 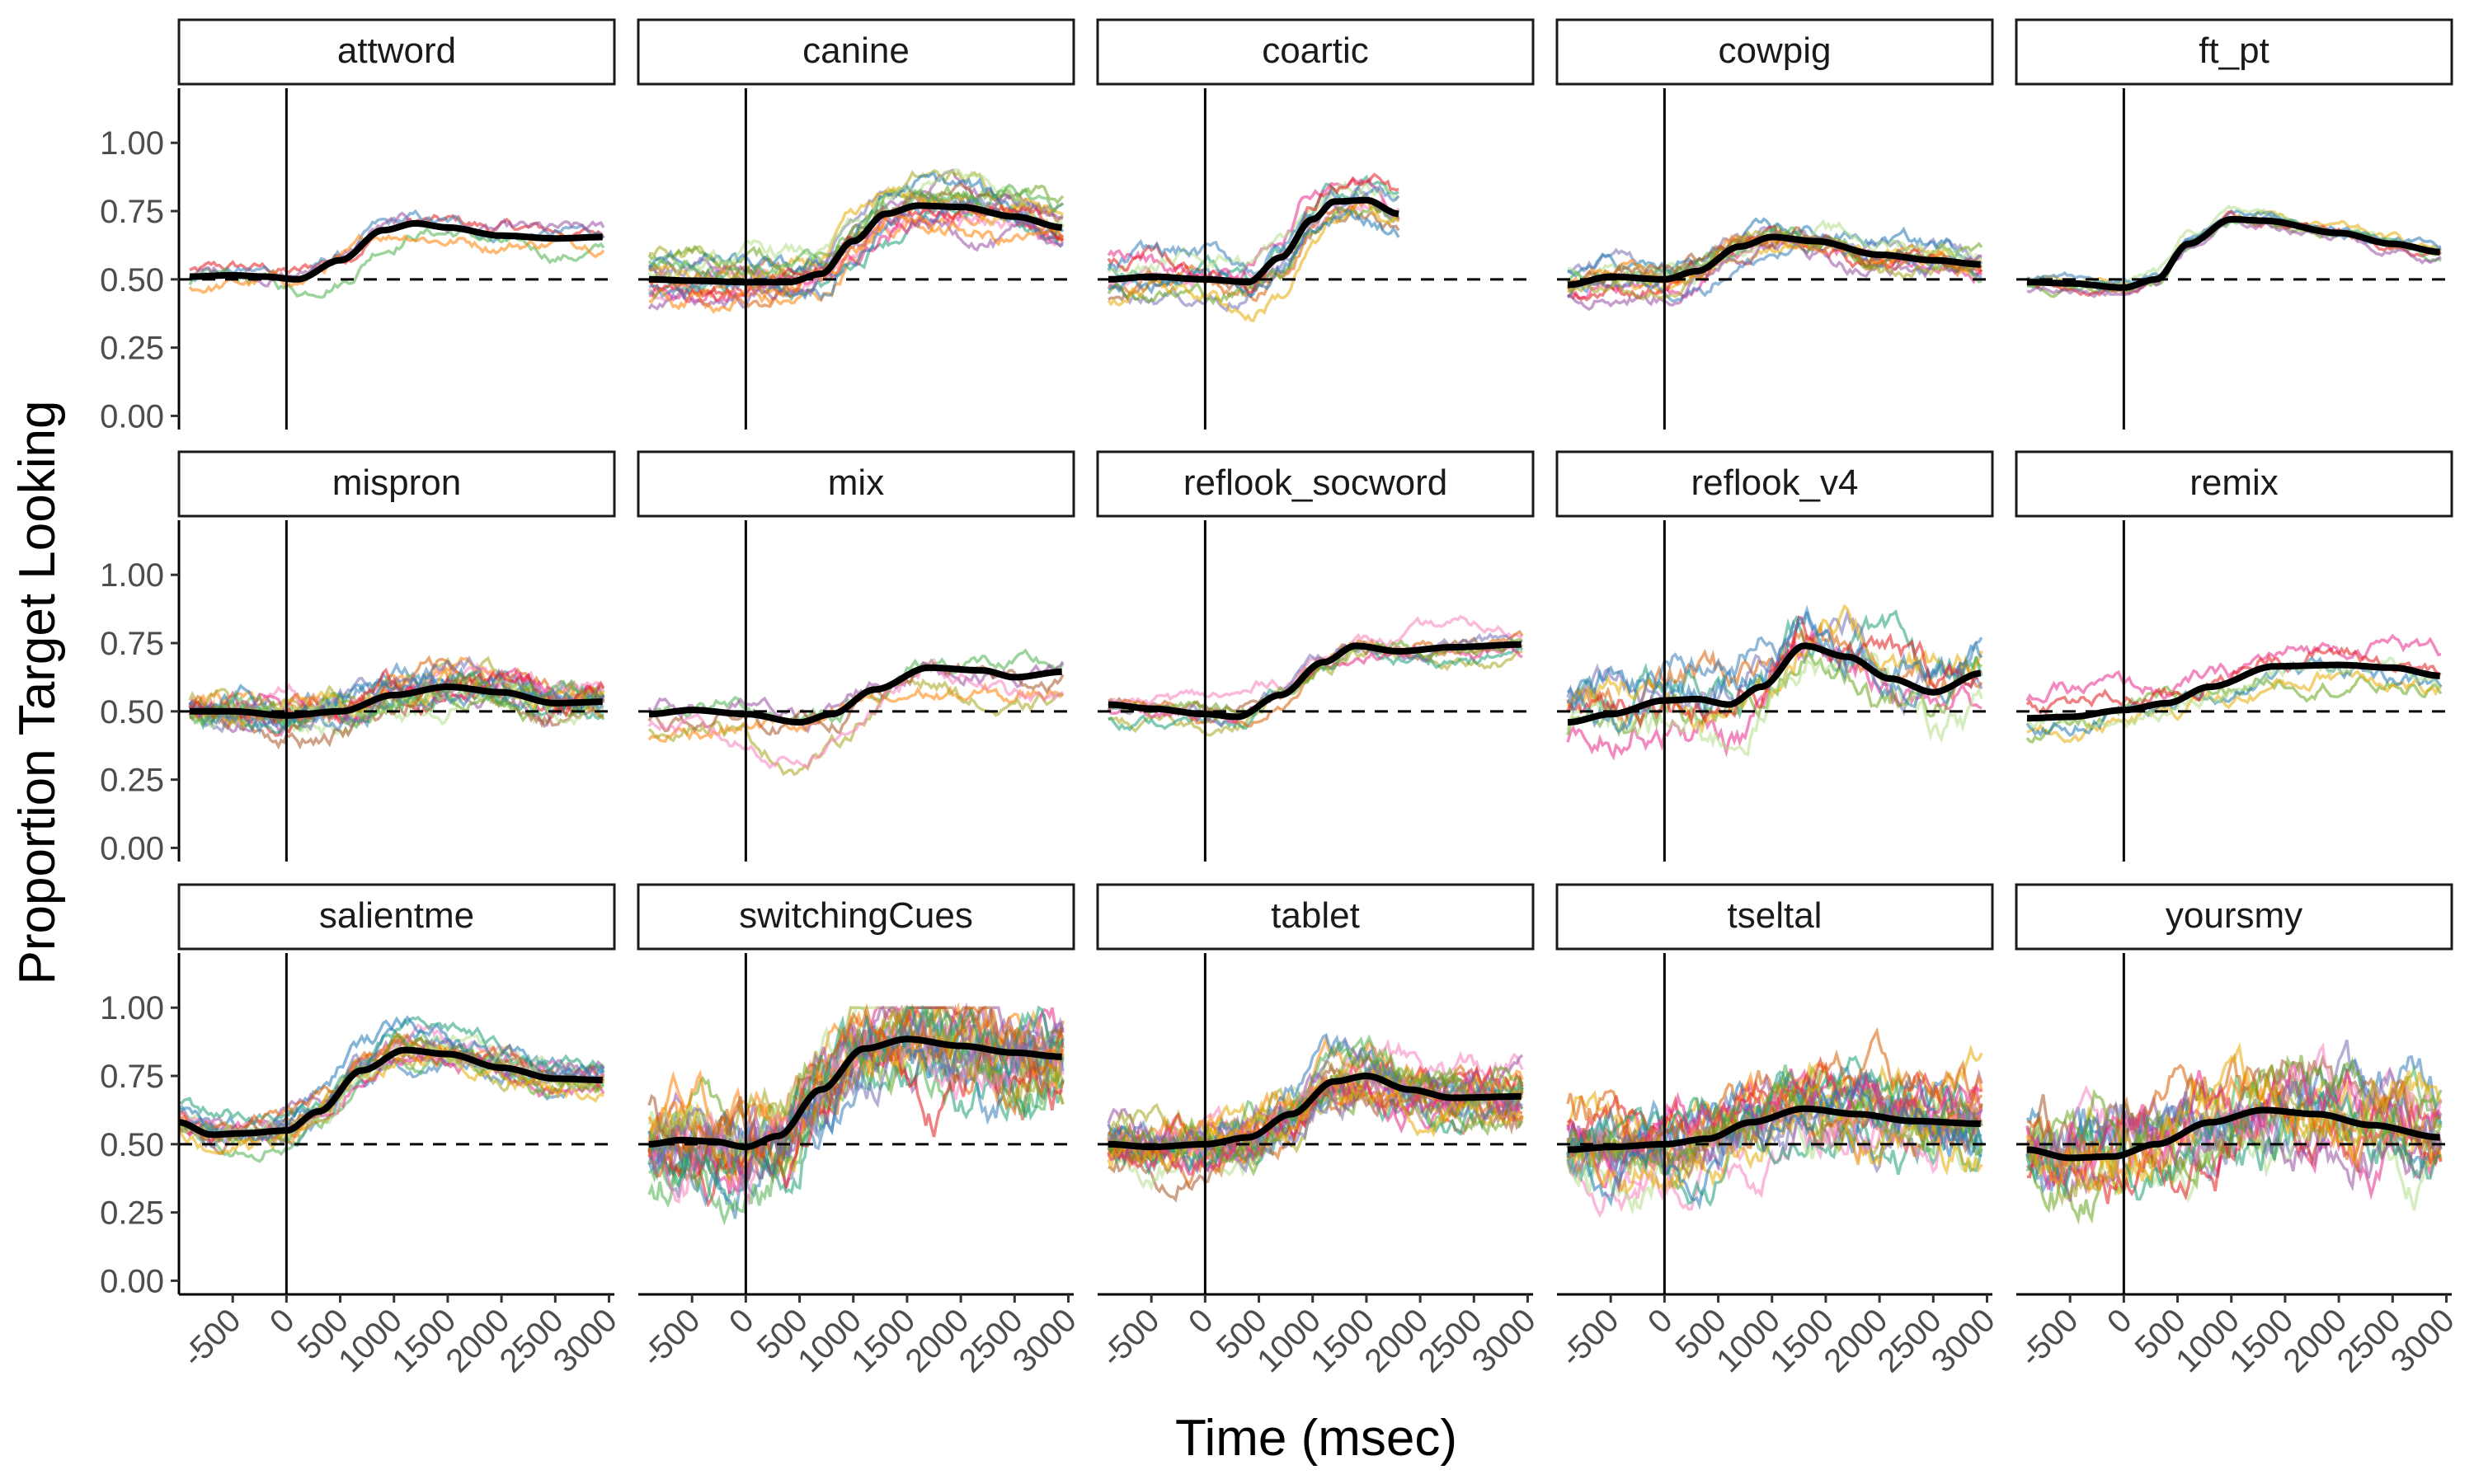 I want to click on facet-strip-label: canine, so click(x=856, y=51).